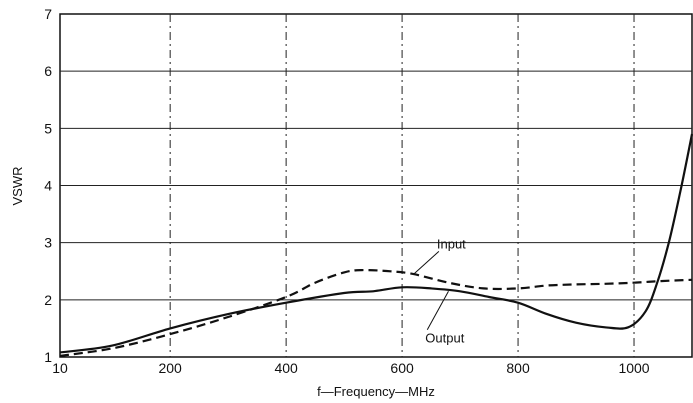 The height and width of the screenshot is (403, 693). Describe the element at coordinates (376, 391) in the screenshot. I see `x-axis-title: f—Frequency—MHz` at that location.